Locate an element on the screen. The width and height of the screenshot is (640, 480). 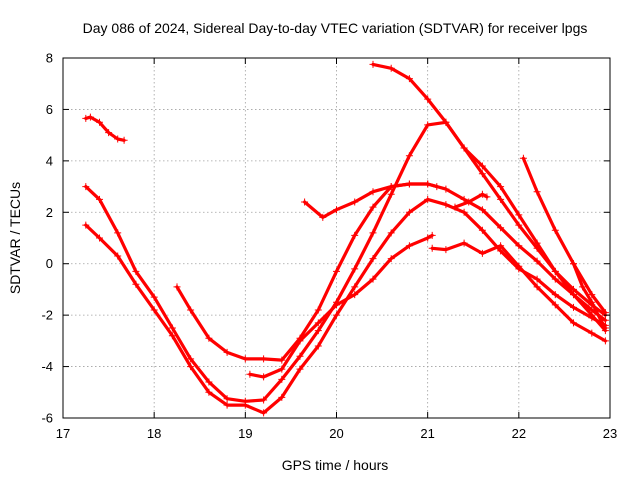
y-axis-label: SDTVAR / TECUs is located at coordinates (15, 238).